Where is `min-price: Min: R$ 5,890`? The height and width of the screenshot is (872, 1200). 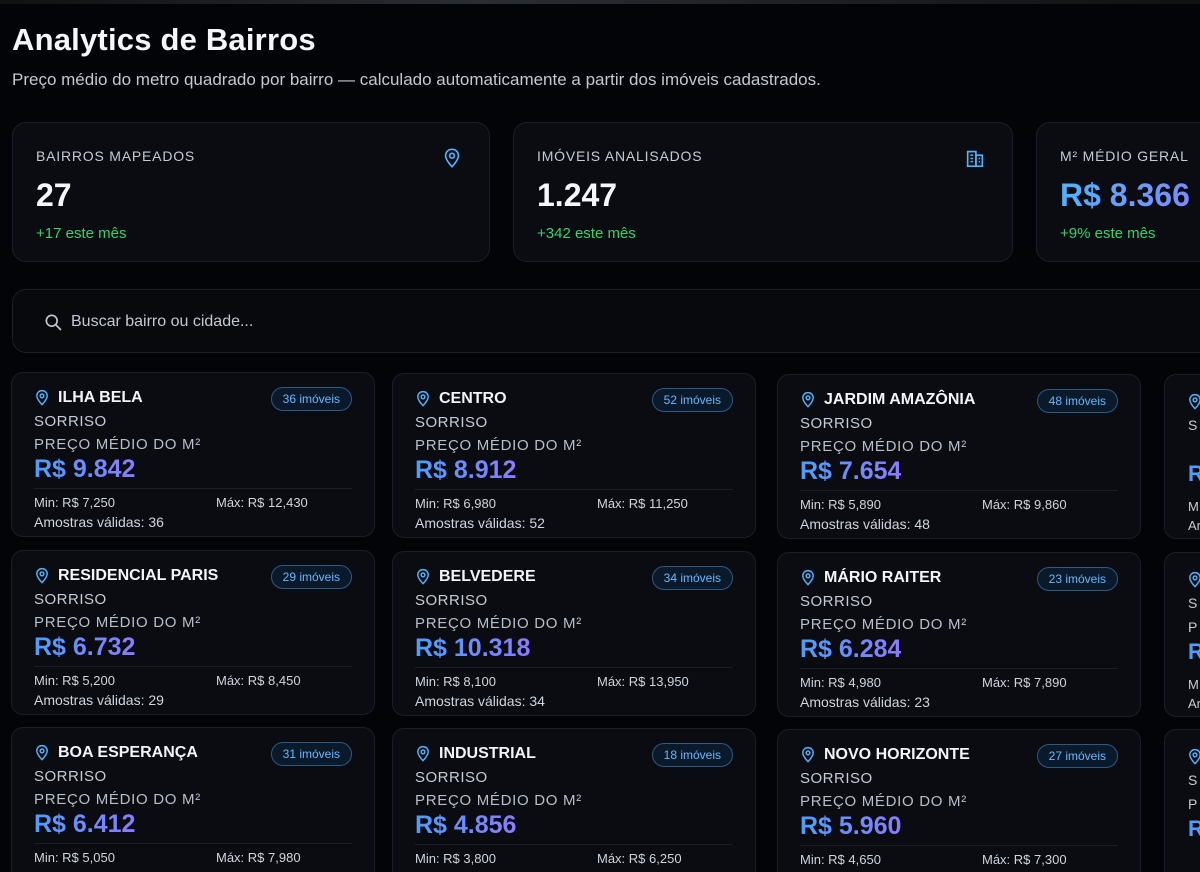
min-price: Min: R$ 5,890 is located at coordinates (840, 504).